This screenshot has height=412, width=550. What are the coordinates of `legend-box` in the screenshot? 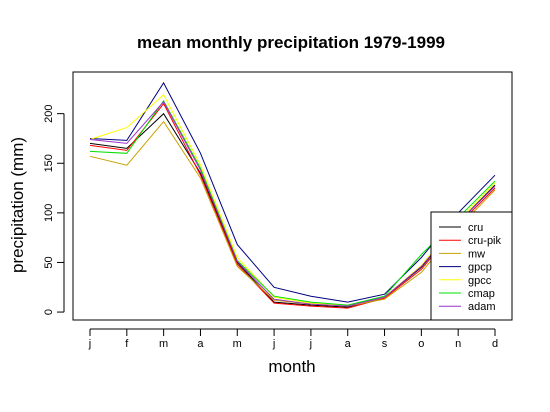 It's located at (471, 266).